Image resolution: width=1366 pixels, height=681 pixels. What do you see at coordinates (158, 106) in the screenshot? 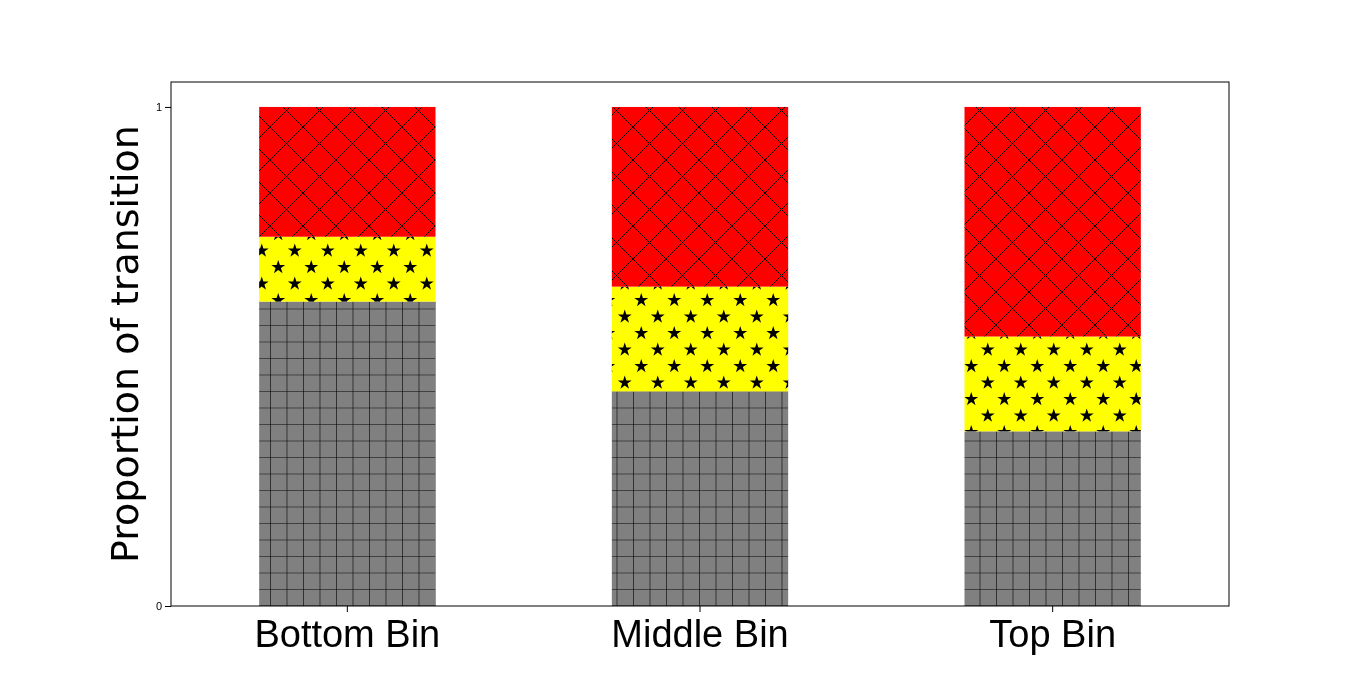
I see `y-tick-label: 1` at bounding box center [158, 106].